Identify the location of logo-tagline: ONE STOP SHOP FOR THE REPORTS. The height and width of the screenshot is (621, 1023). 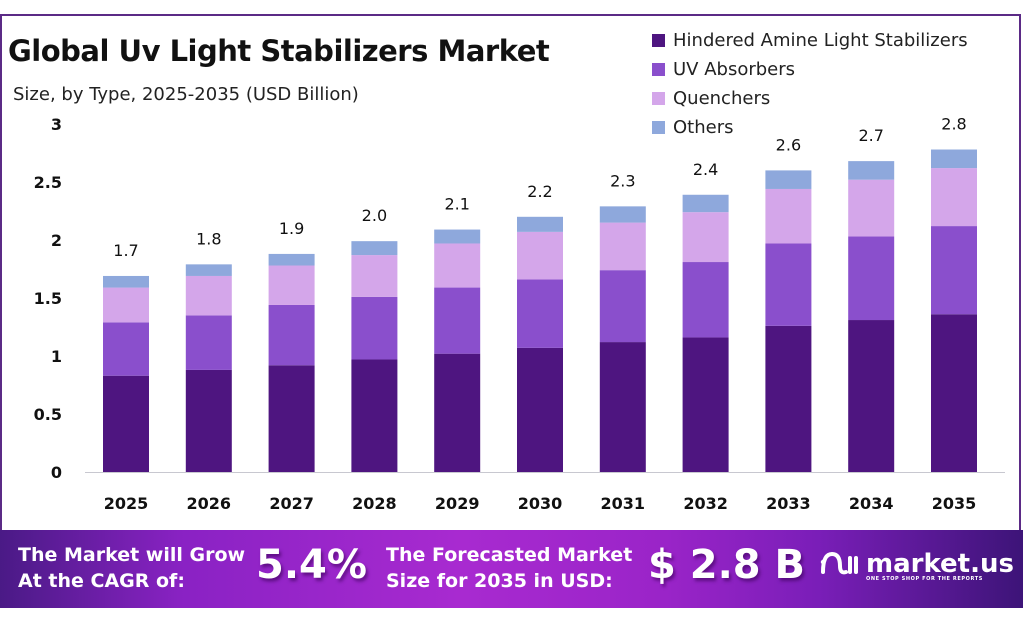
(924, 578).